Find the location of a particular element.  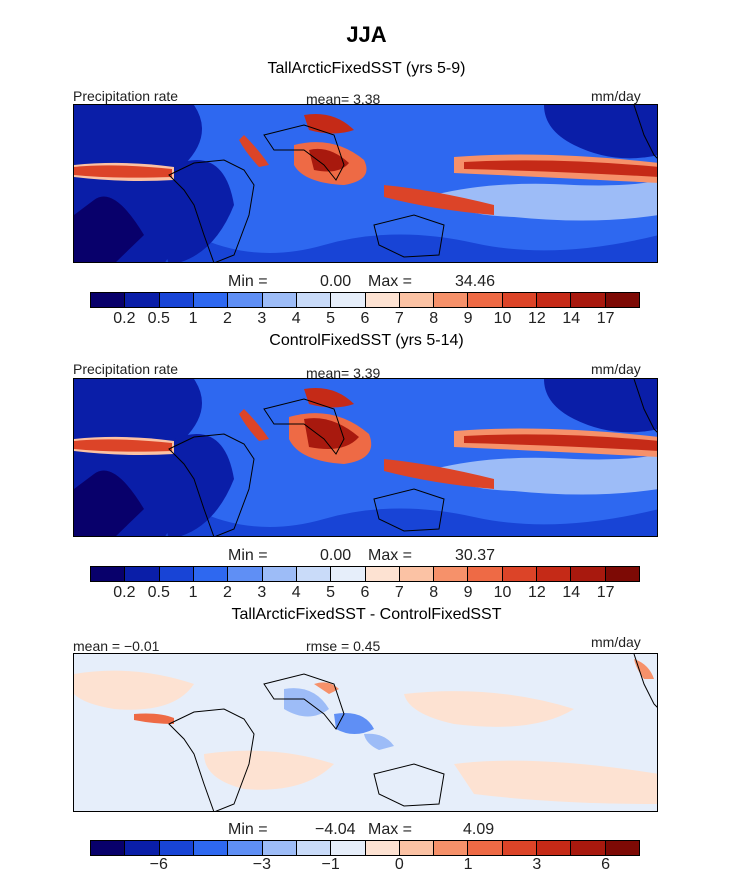

panel3-colorbar is located at coordinates (365, 848).